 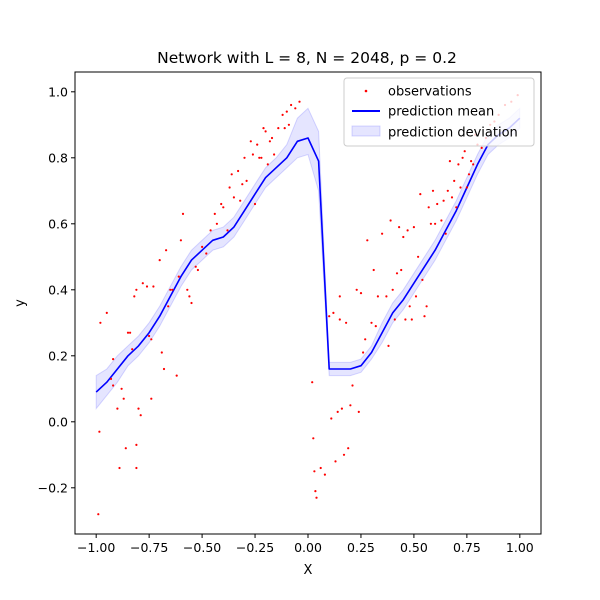 I want to click on y-tick-label: 0.8, so click(x=58, y=157).